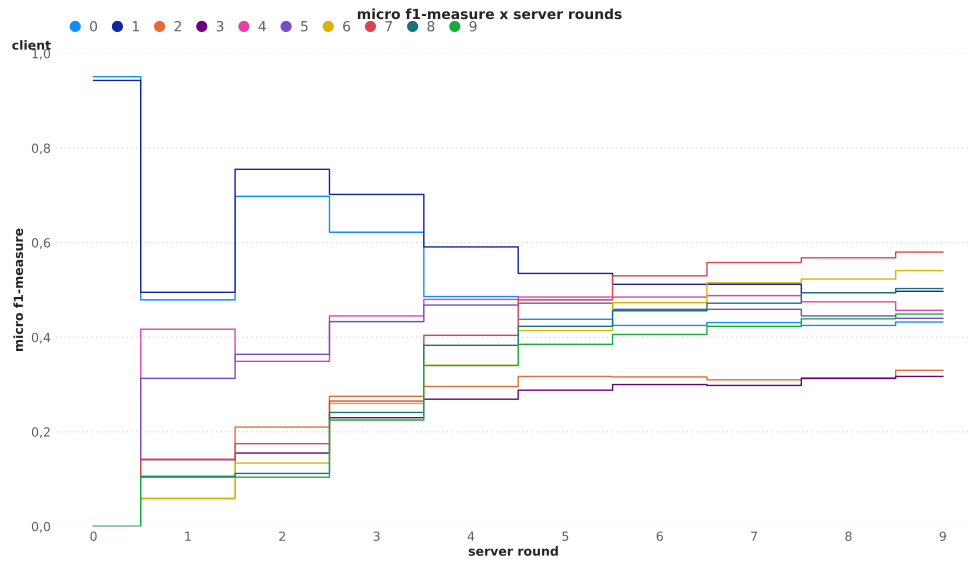  I want to click on legend-label: 7, so click(388, 26).